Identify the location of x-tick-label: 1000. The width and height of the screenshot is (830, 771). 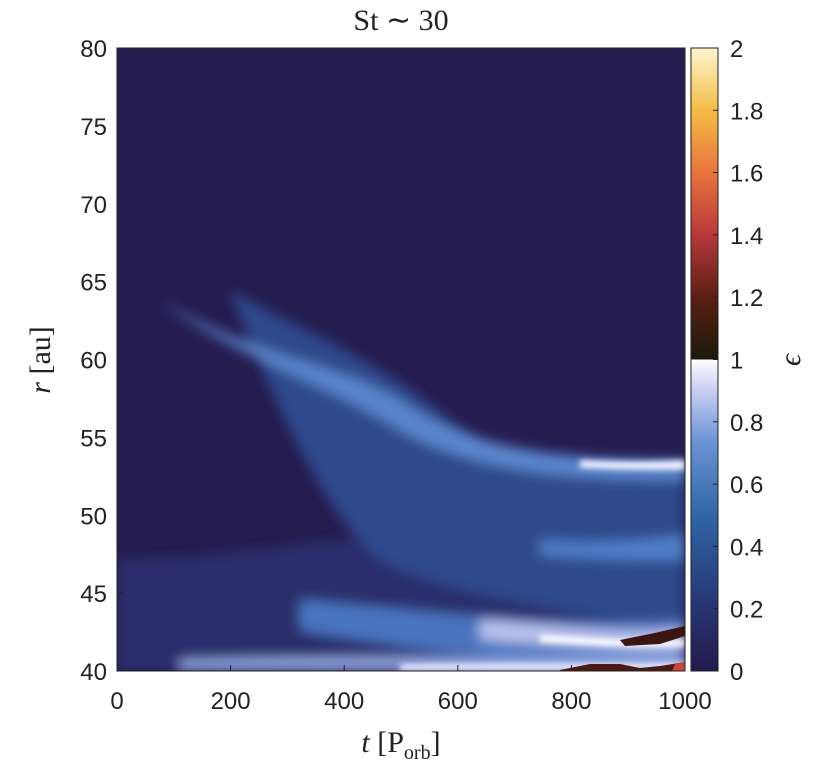
(684, 701).